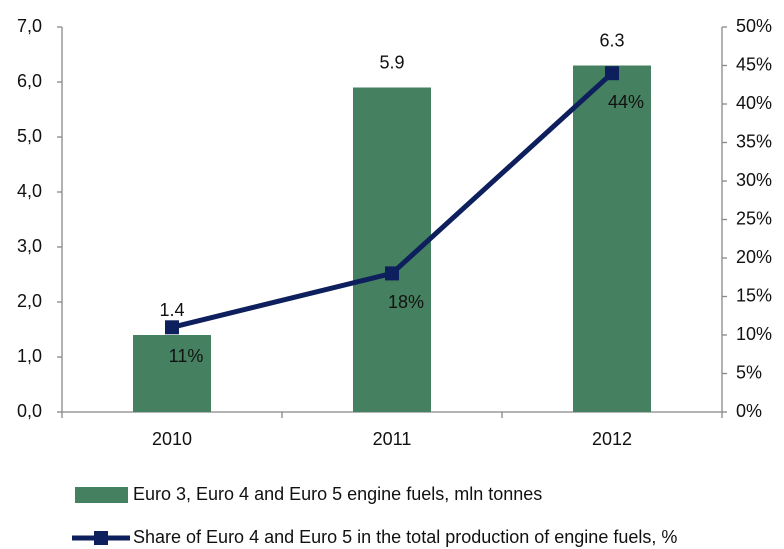 The image size is (784, 549). Describe the element at coordinates (186, 356) in the screenshot. I see `line-value-label: 11%` at that location.